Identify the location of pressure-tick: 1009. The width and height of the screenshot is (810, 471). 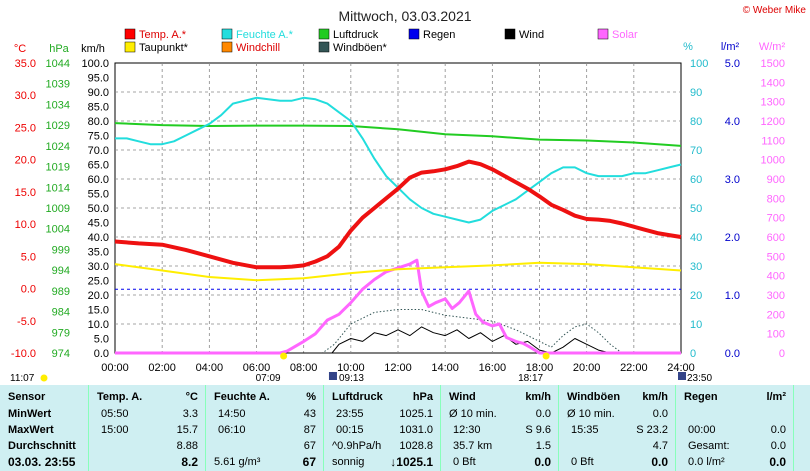
(58, 209).